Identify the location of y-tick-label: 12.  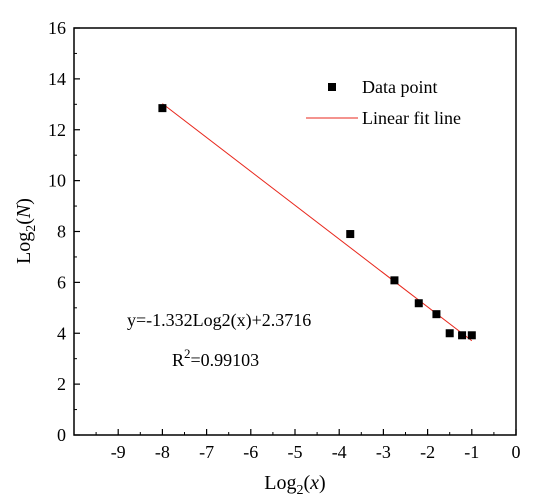
(57, 130).